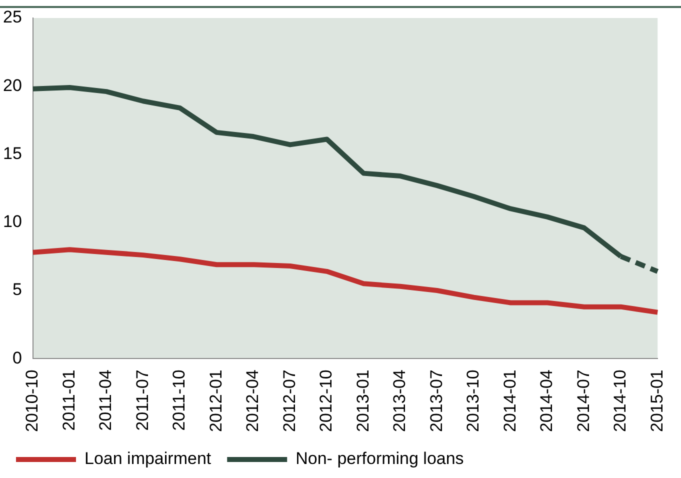 This screenshot has height=478, width=681. I want to click on y-tick-label: 5, so click(17, 290).